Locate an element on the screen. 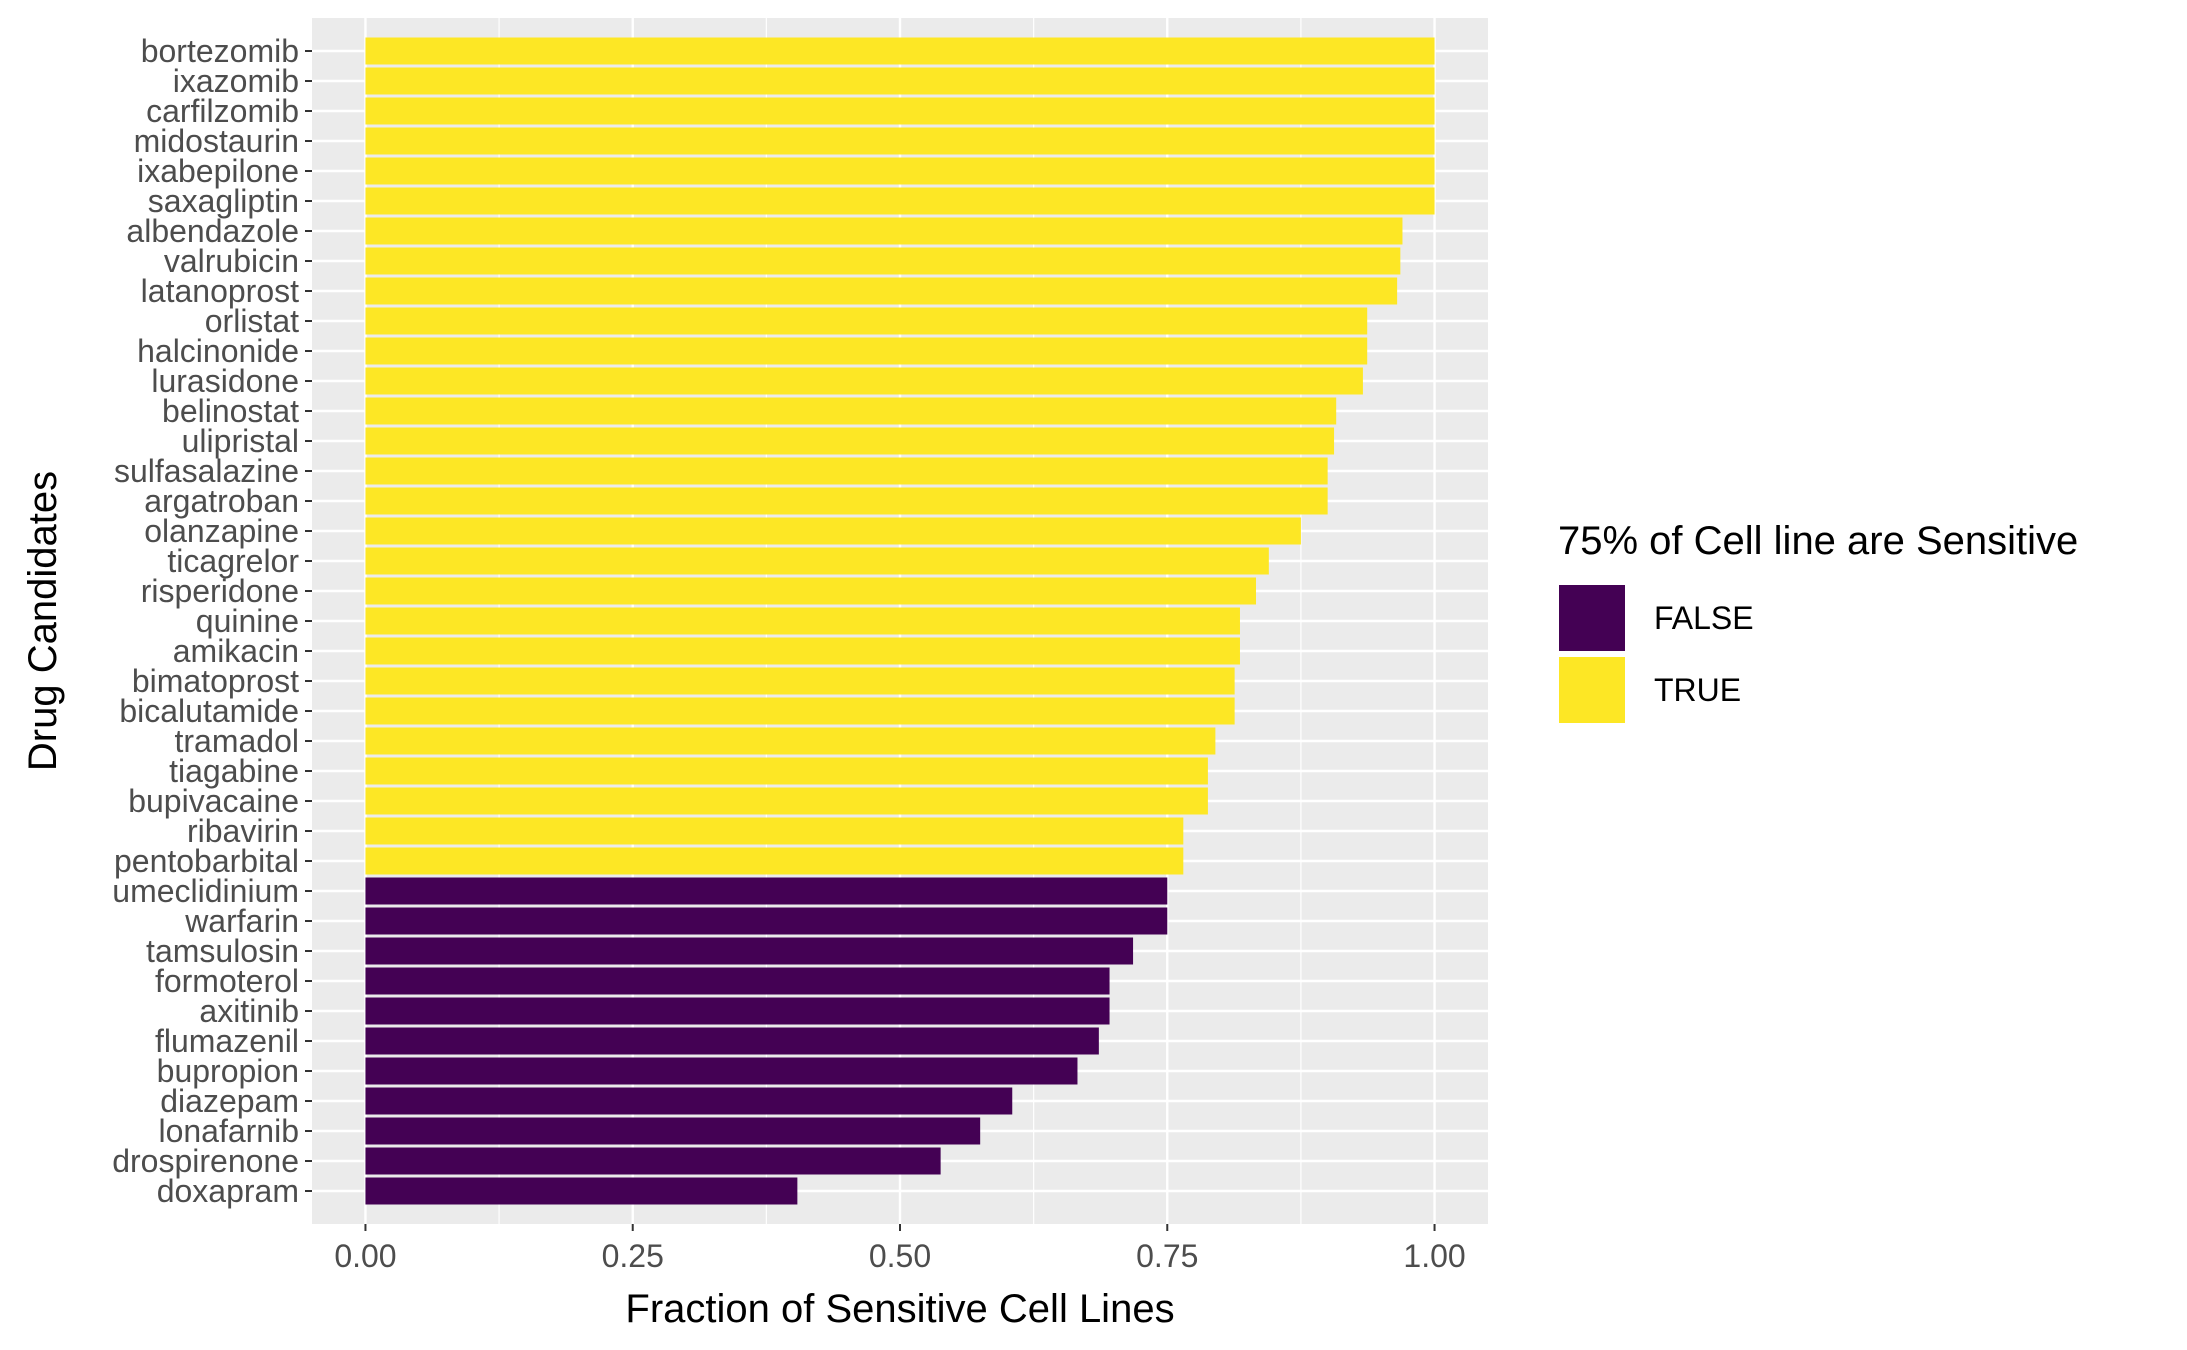 The image size is (2187, 1350). bar-pentobarbital is located at coordinates (774, 861).